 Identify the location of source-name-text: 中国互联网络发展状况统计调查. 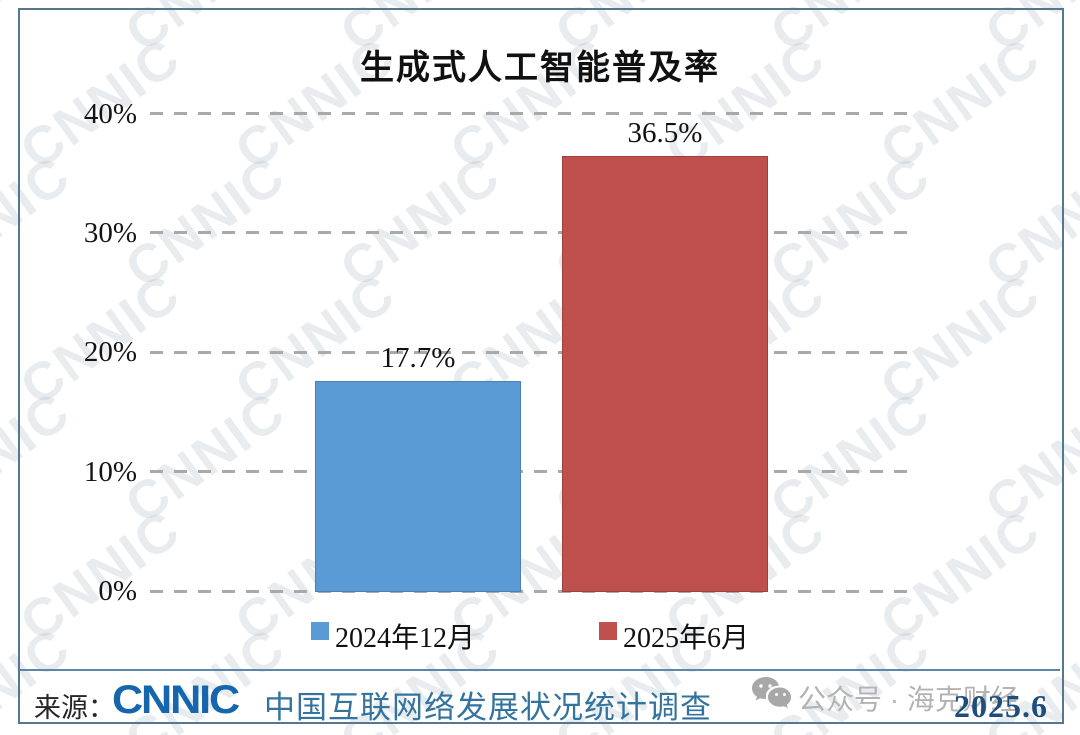
(488, 707).